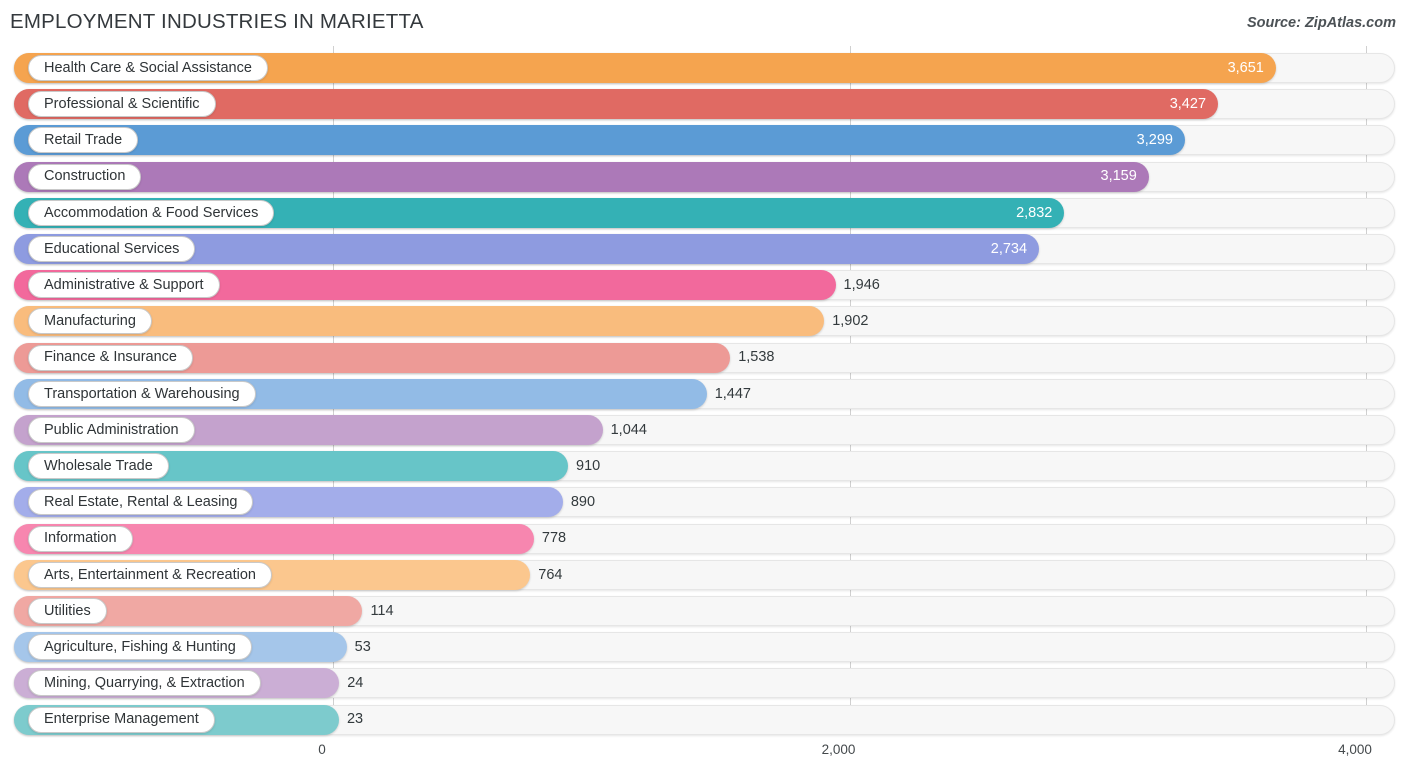 Image resolution: width=1406 pixels, height=776 pixels. I want to click on category-label-pill: Real Estate, Rental & Leasing, so click(141, 502).